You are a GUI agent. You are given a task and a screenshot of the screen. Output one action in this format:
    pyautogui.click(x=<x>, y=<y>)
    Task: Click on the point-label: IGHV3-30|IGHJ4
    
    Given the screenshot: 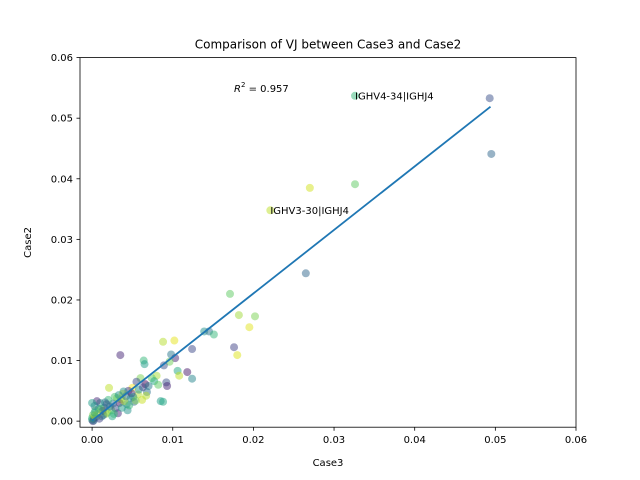 What is the action you would take?
    pyautogui.click(x=309, y=211)
    